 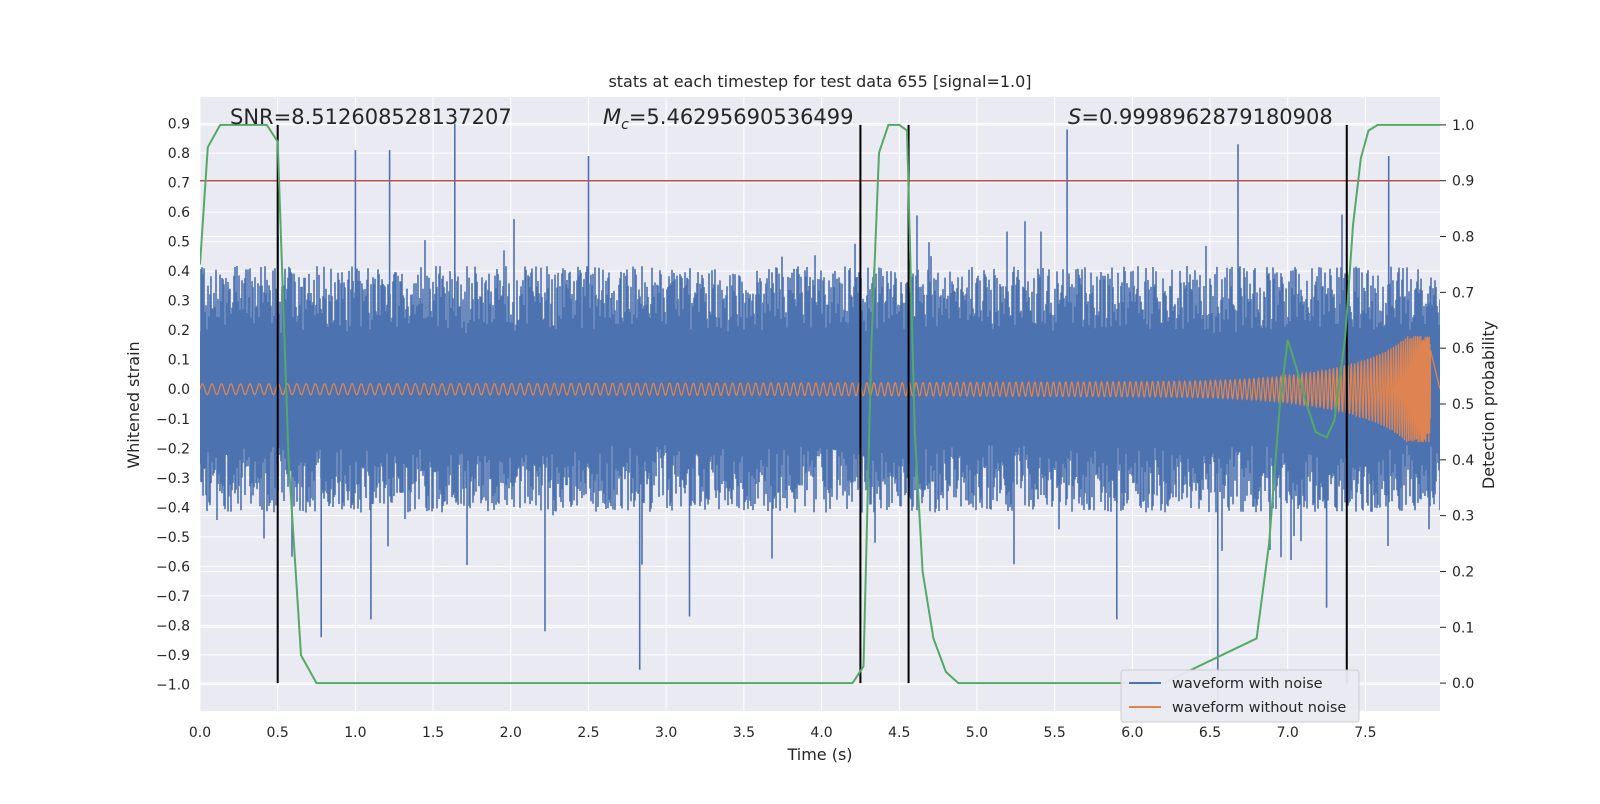 I want to click on y-tick-label: −0.4, so click(x=173, y=508).